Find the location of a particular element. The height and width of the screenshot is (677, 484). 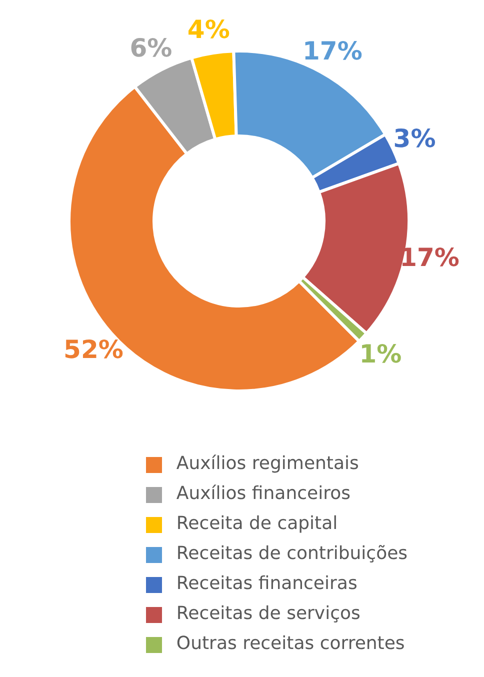

legend-label: Outras receitas correntes is located at coordinates (290, 643).